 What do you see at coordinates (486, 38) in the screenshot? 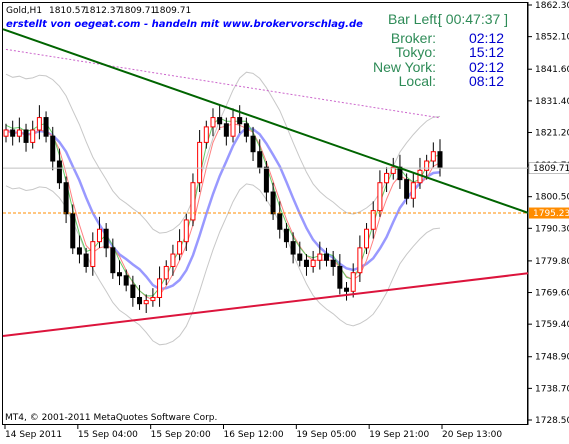
I see `broker-time: 02:12` at bounding box center [486, 38].